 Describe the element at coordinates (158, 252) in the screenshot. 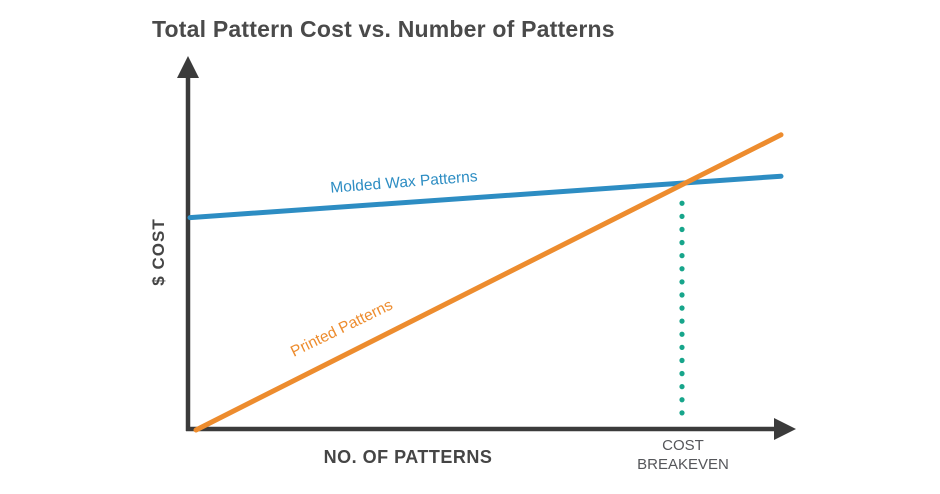

I see `y-axis-label: $ COST` at that location.